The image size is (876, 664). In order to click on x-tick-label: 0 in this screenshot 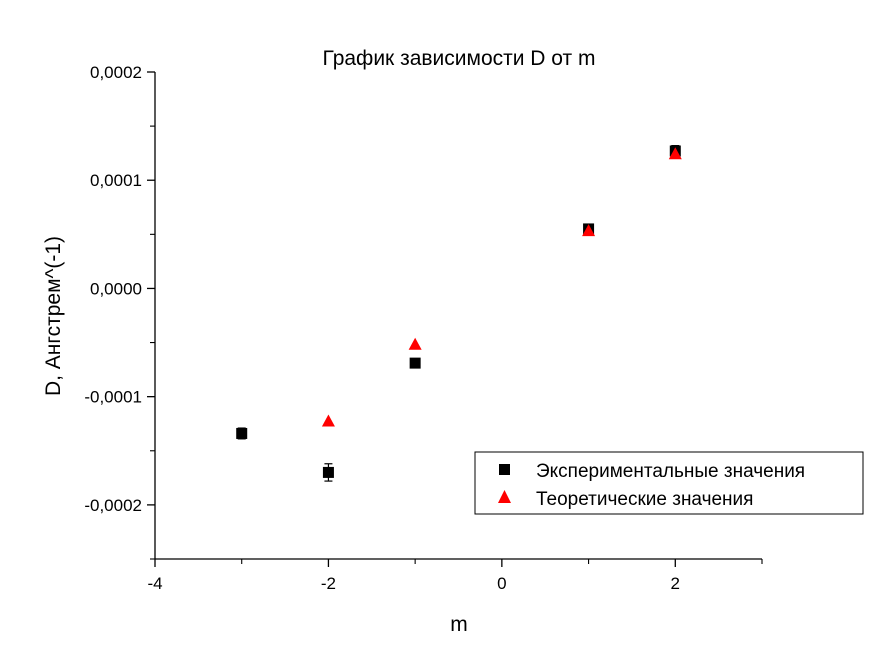, I will do `click(501, 583)`.